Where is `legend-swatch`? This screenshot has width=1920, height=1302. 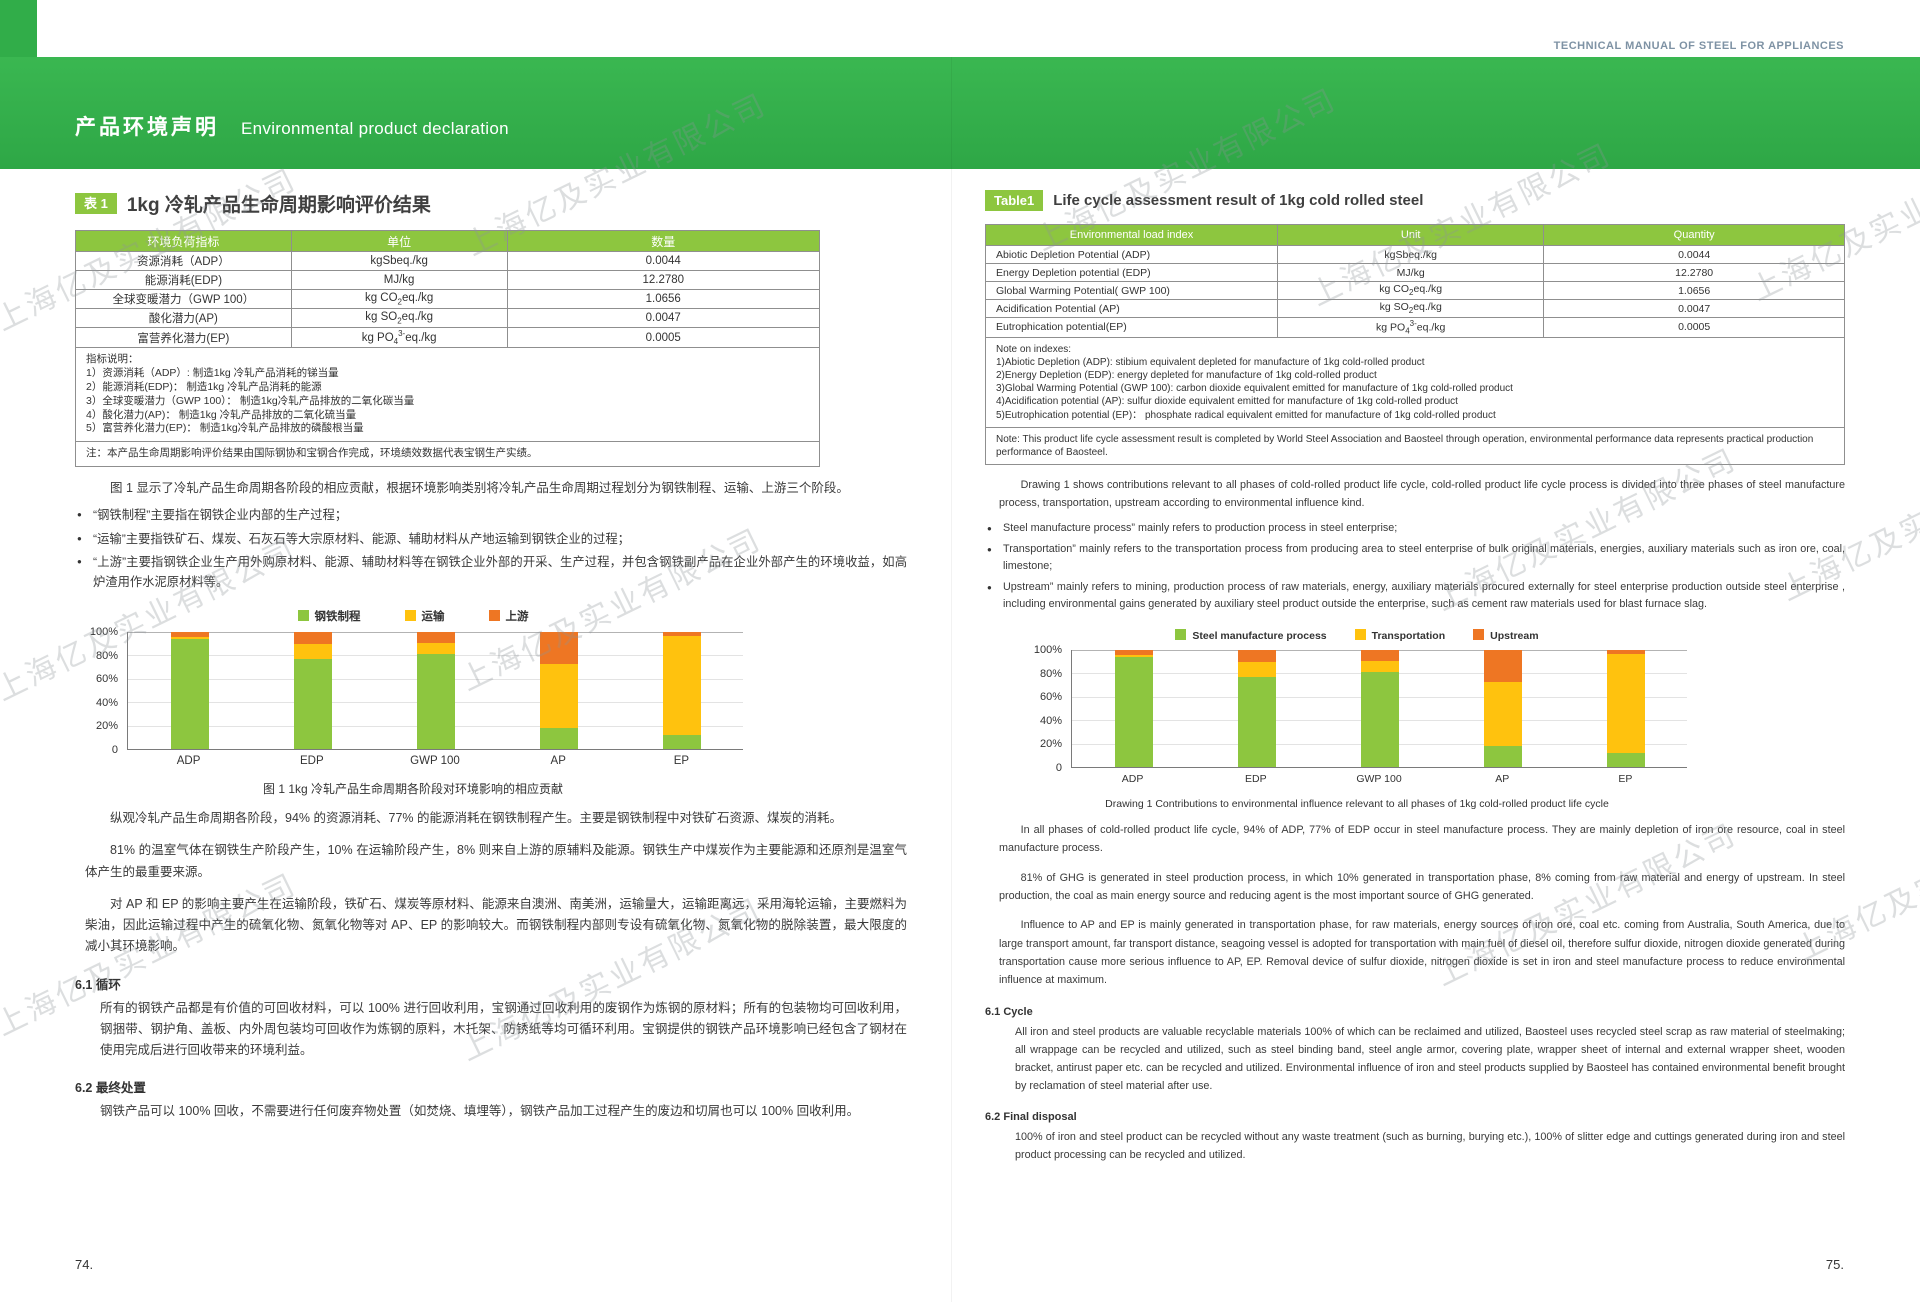
legend-swatch is located at coordinates (1360, 635).